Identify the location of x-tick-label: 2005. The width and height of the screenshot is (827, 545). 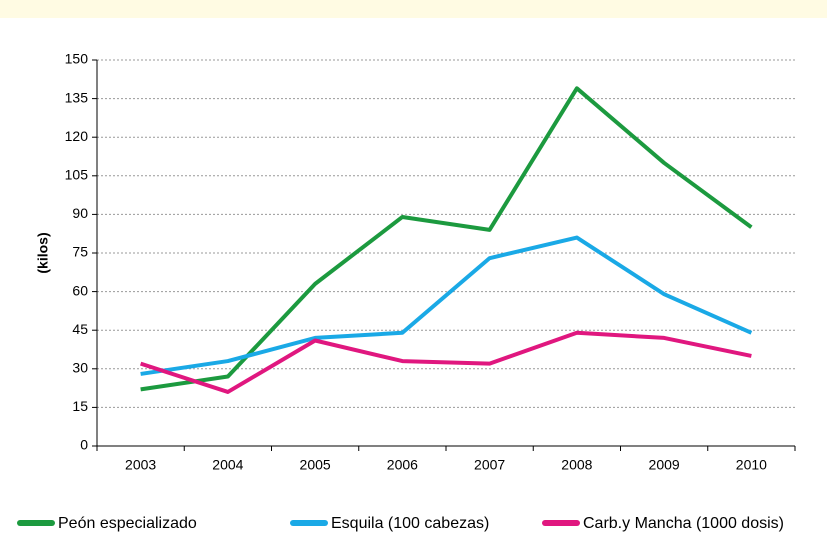
(315, 465).